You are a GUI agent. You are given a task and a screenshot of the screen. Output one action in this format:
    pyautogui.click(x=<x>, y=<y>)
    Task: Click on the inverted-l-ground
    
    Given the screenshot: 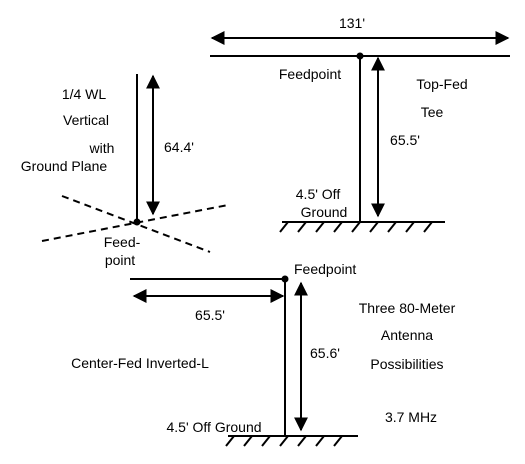 What is the action you would take?
    pyautogui.click(x=291, y=441)
    